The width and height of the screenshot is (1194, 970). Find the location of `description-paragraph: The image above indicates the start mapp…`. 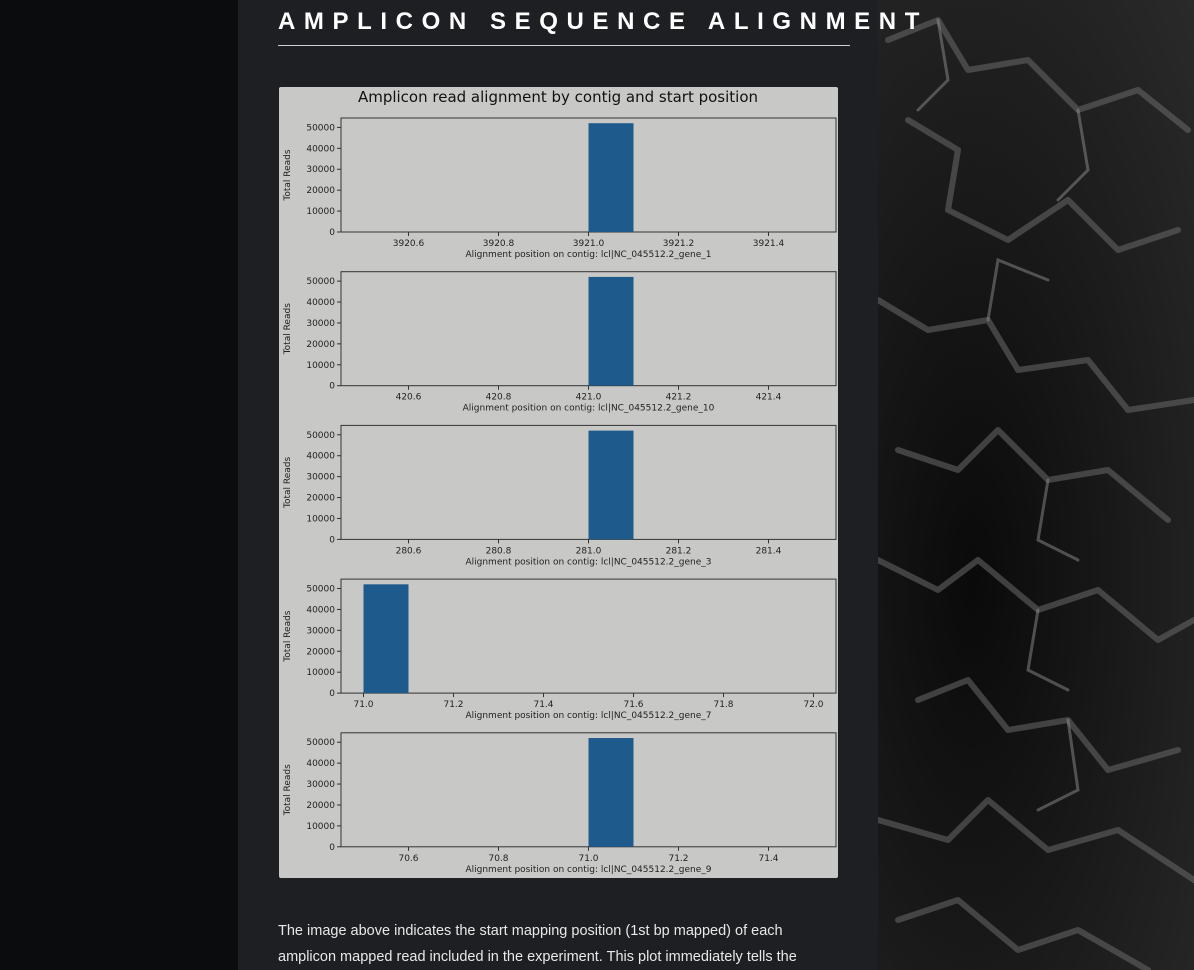

description-paragraph: The image above indicates the start mapp… is located at coordinates (565, 944).